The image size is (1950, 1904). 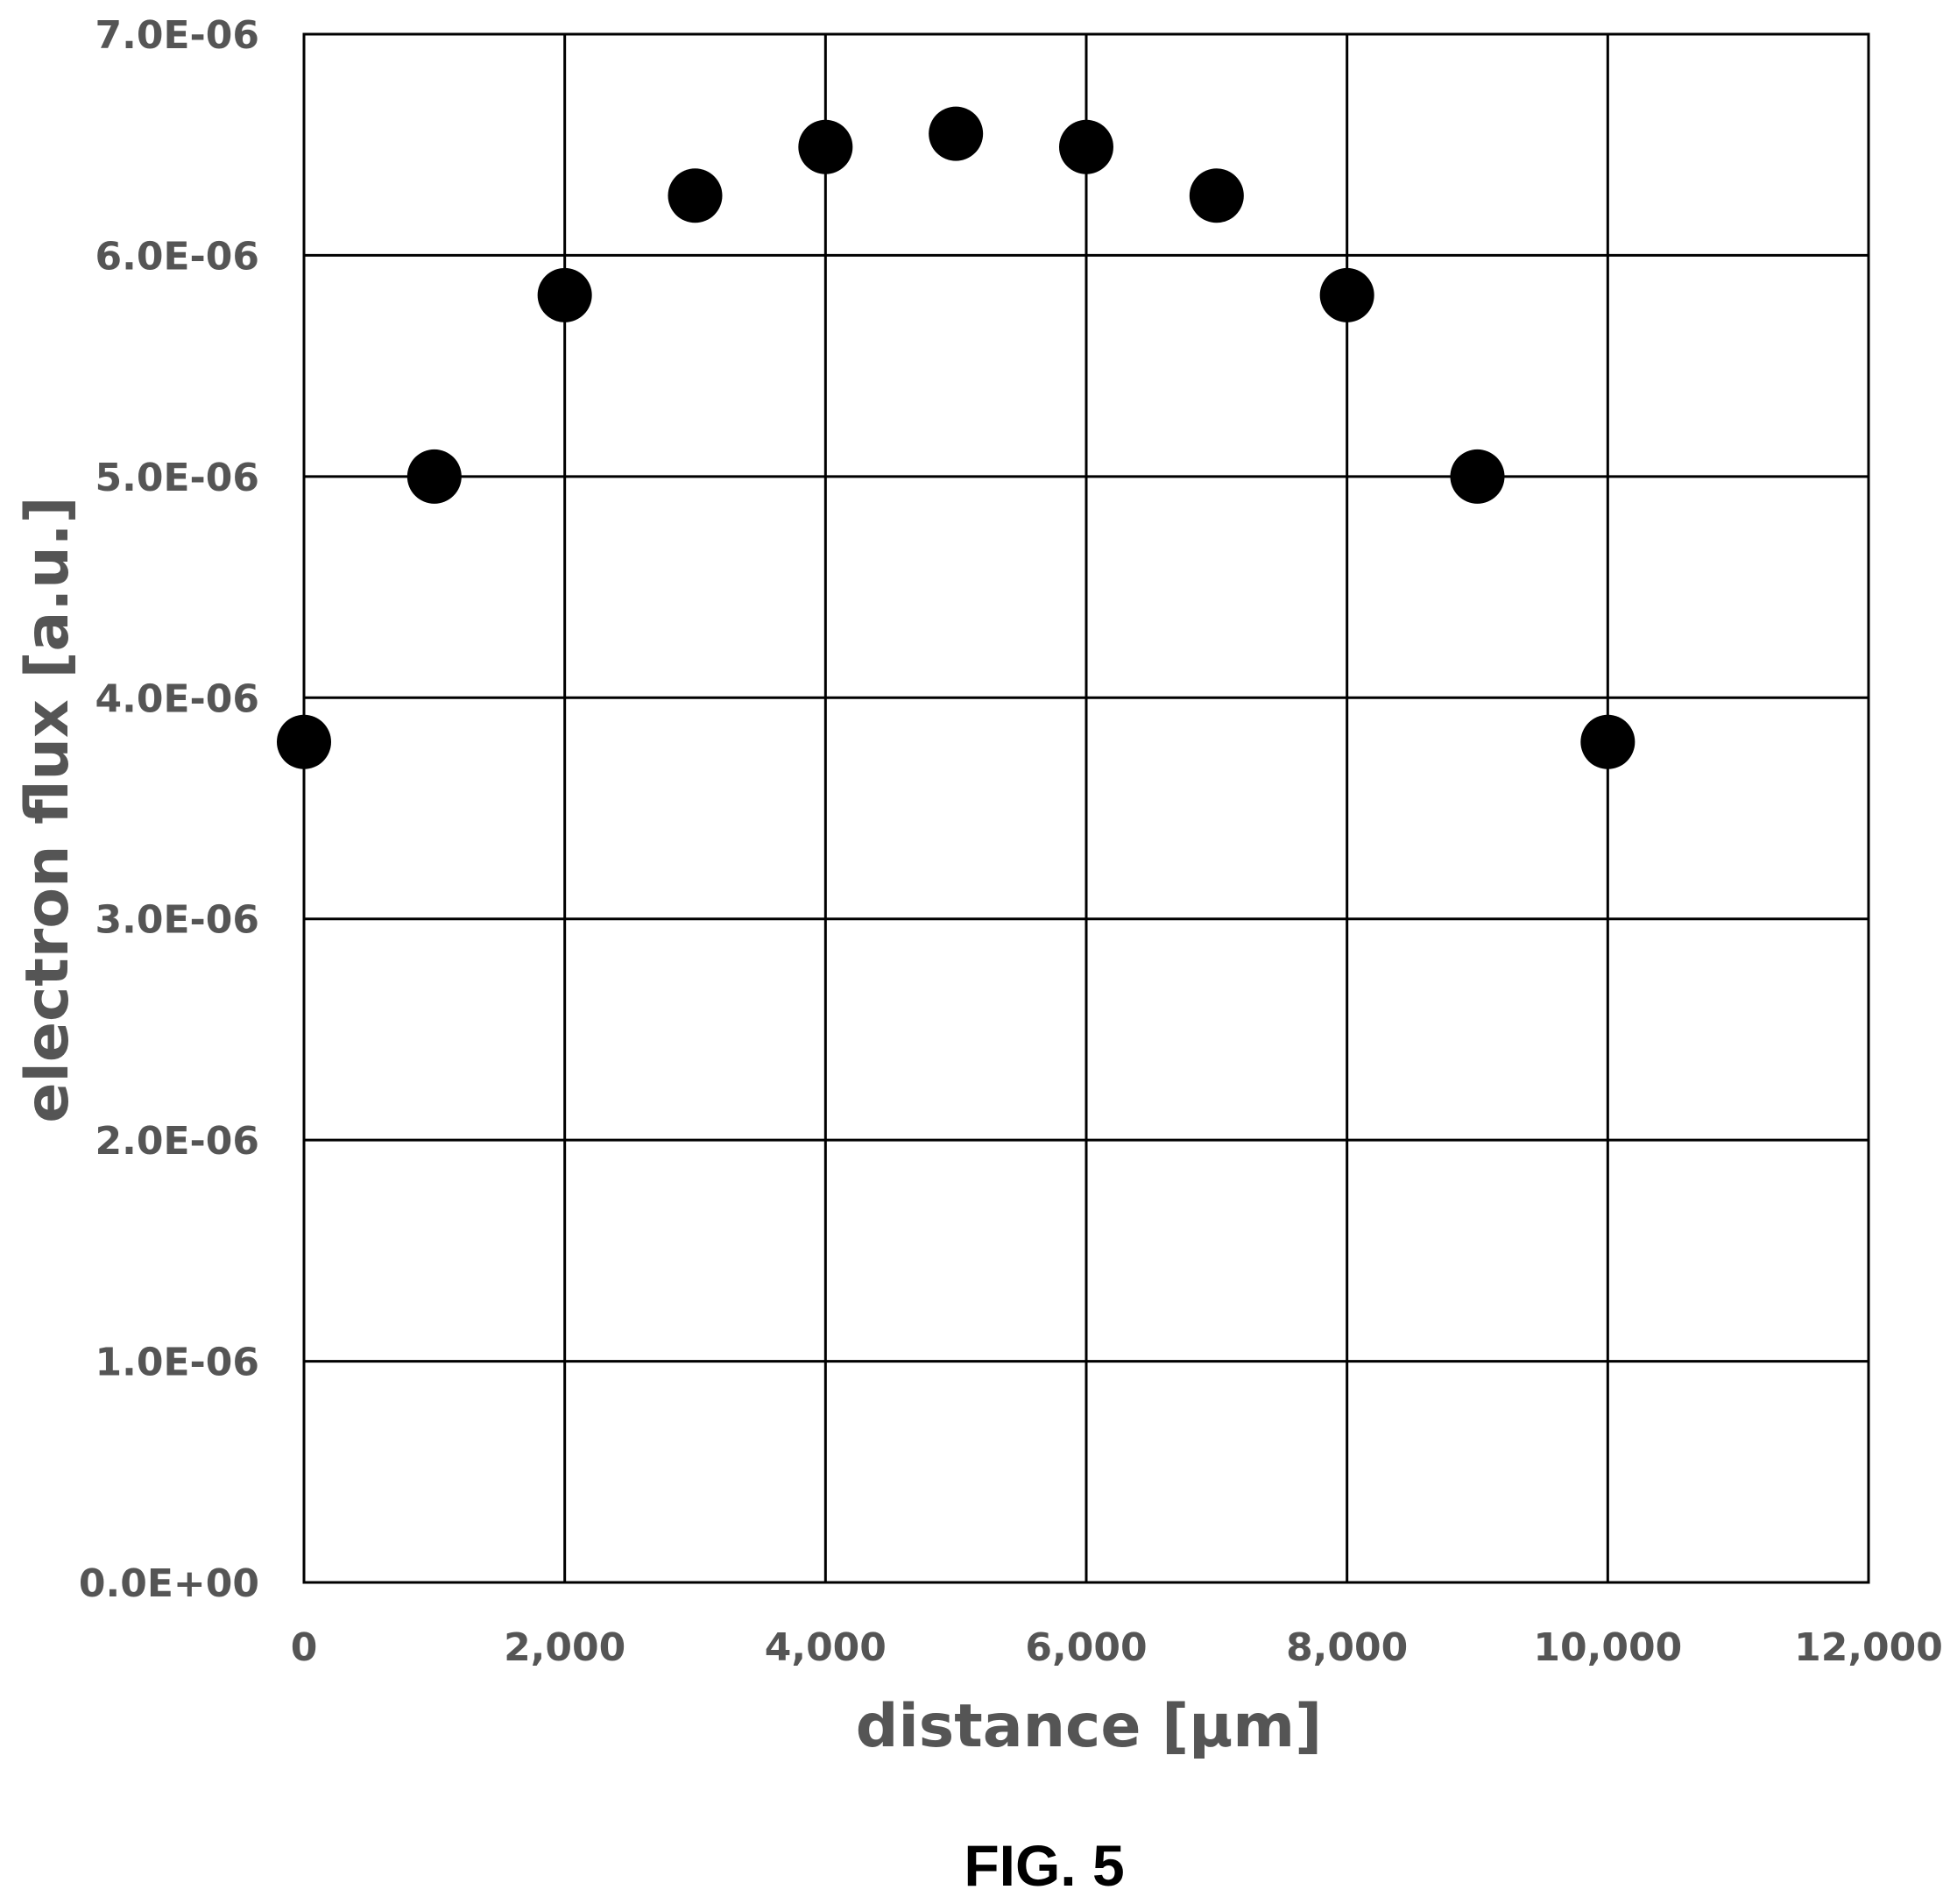 What do you see at coordinates (177, 1363) in the screenshot?
I see `y-tick-label: 1.0E-06` at bounding box center [177, 1363].